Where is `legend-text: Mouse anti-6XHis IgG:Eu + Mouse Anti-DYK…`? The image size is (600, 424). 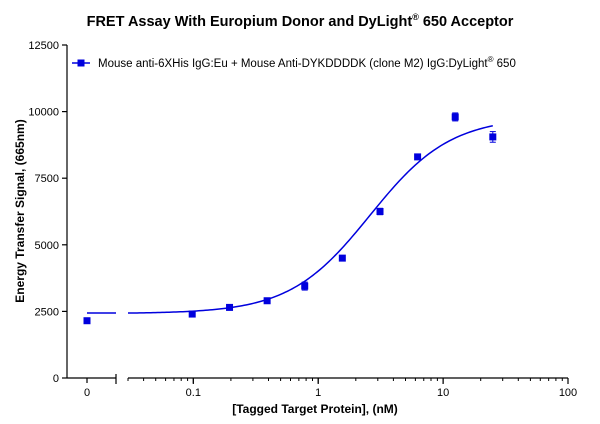 legend-text: Mouse anti-6XHis IgG:Eu + Mouse Anti-DYK… is located at coordinates (307, 62).